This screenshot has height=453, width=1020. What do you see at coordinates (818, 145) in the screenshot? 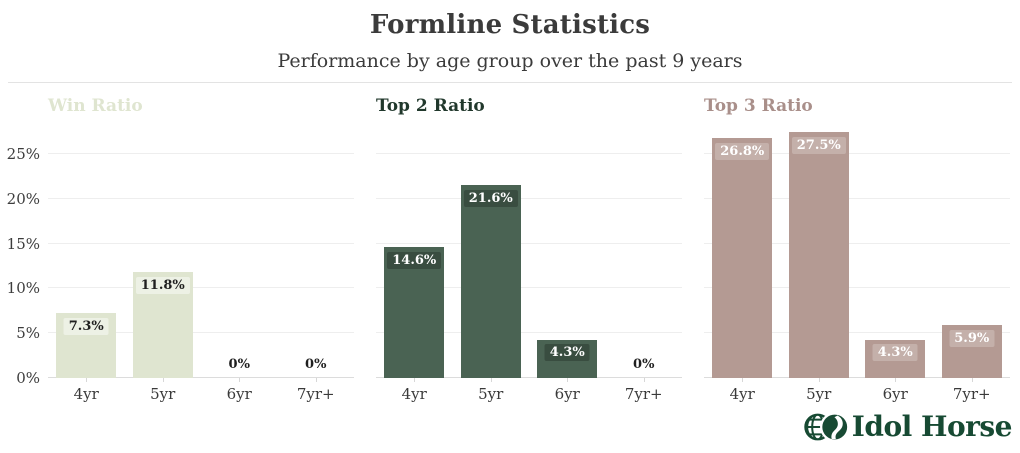
I see `bar-value-label: 27.5%` at bounding box center [818, 145].